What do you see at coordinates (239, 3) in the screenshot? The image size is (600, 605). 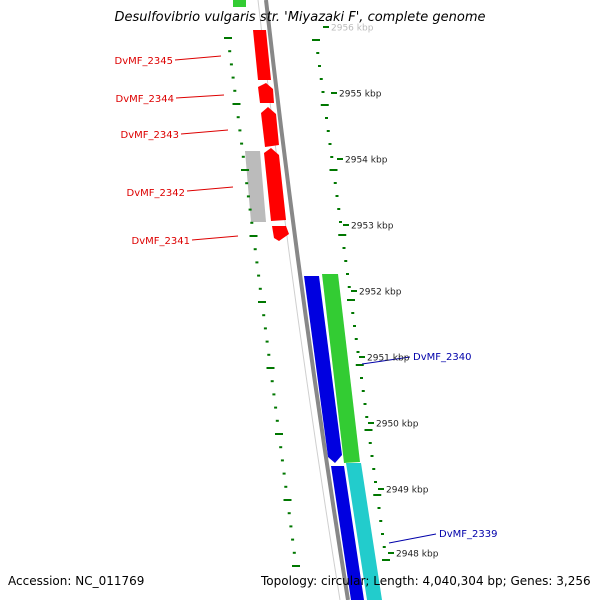 I see `cds-fragment-top` at bounding box center [239, 3].